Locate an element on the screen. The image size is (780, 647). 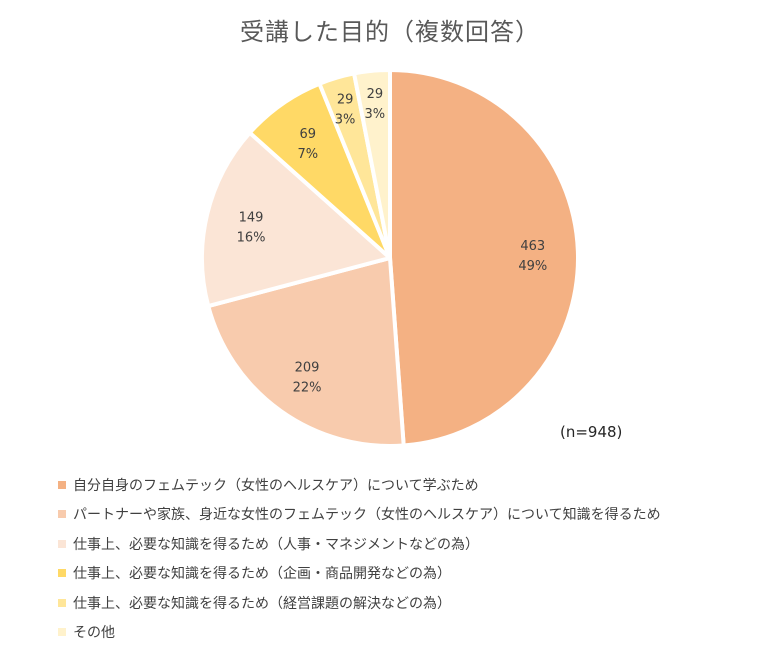
slice-percent-label-6: 3% is located at coordinates (375, 114).